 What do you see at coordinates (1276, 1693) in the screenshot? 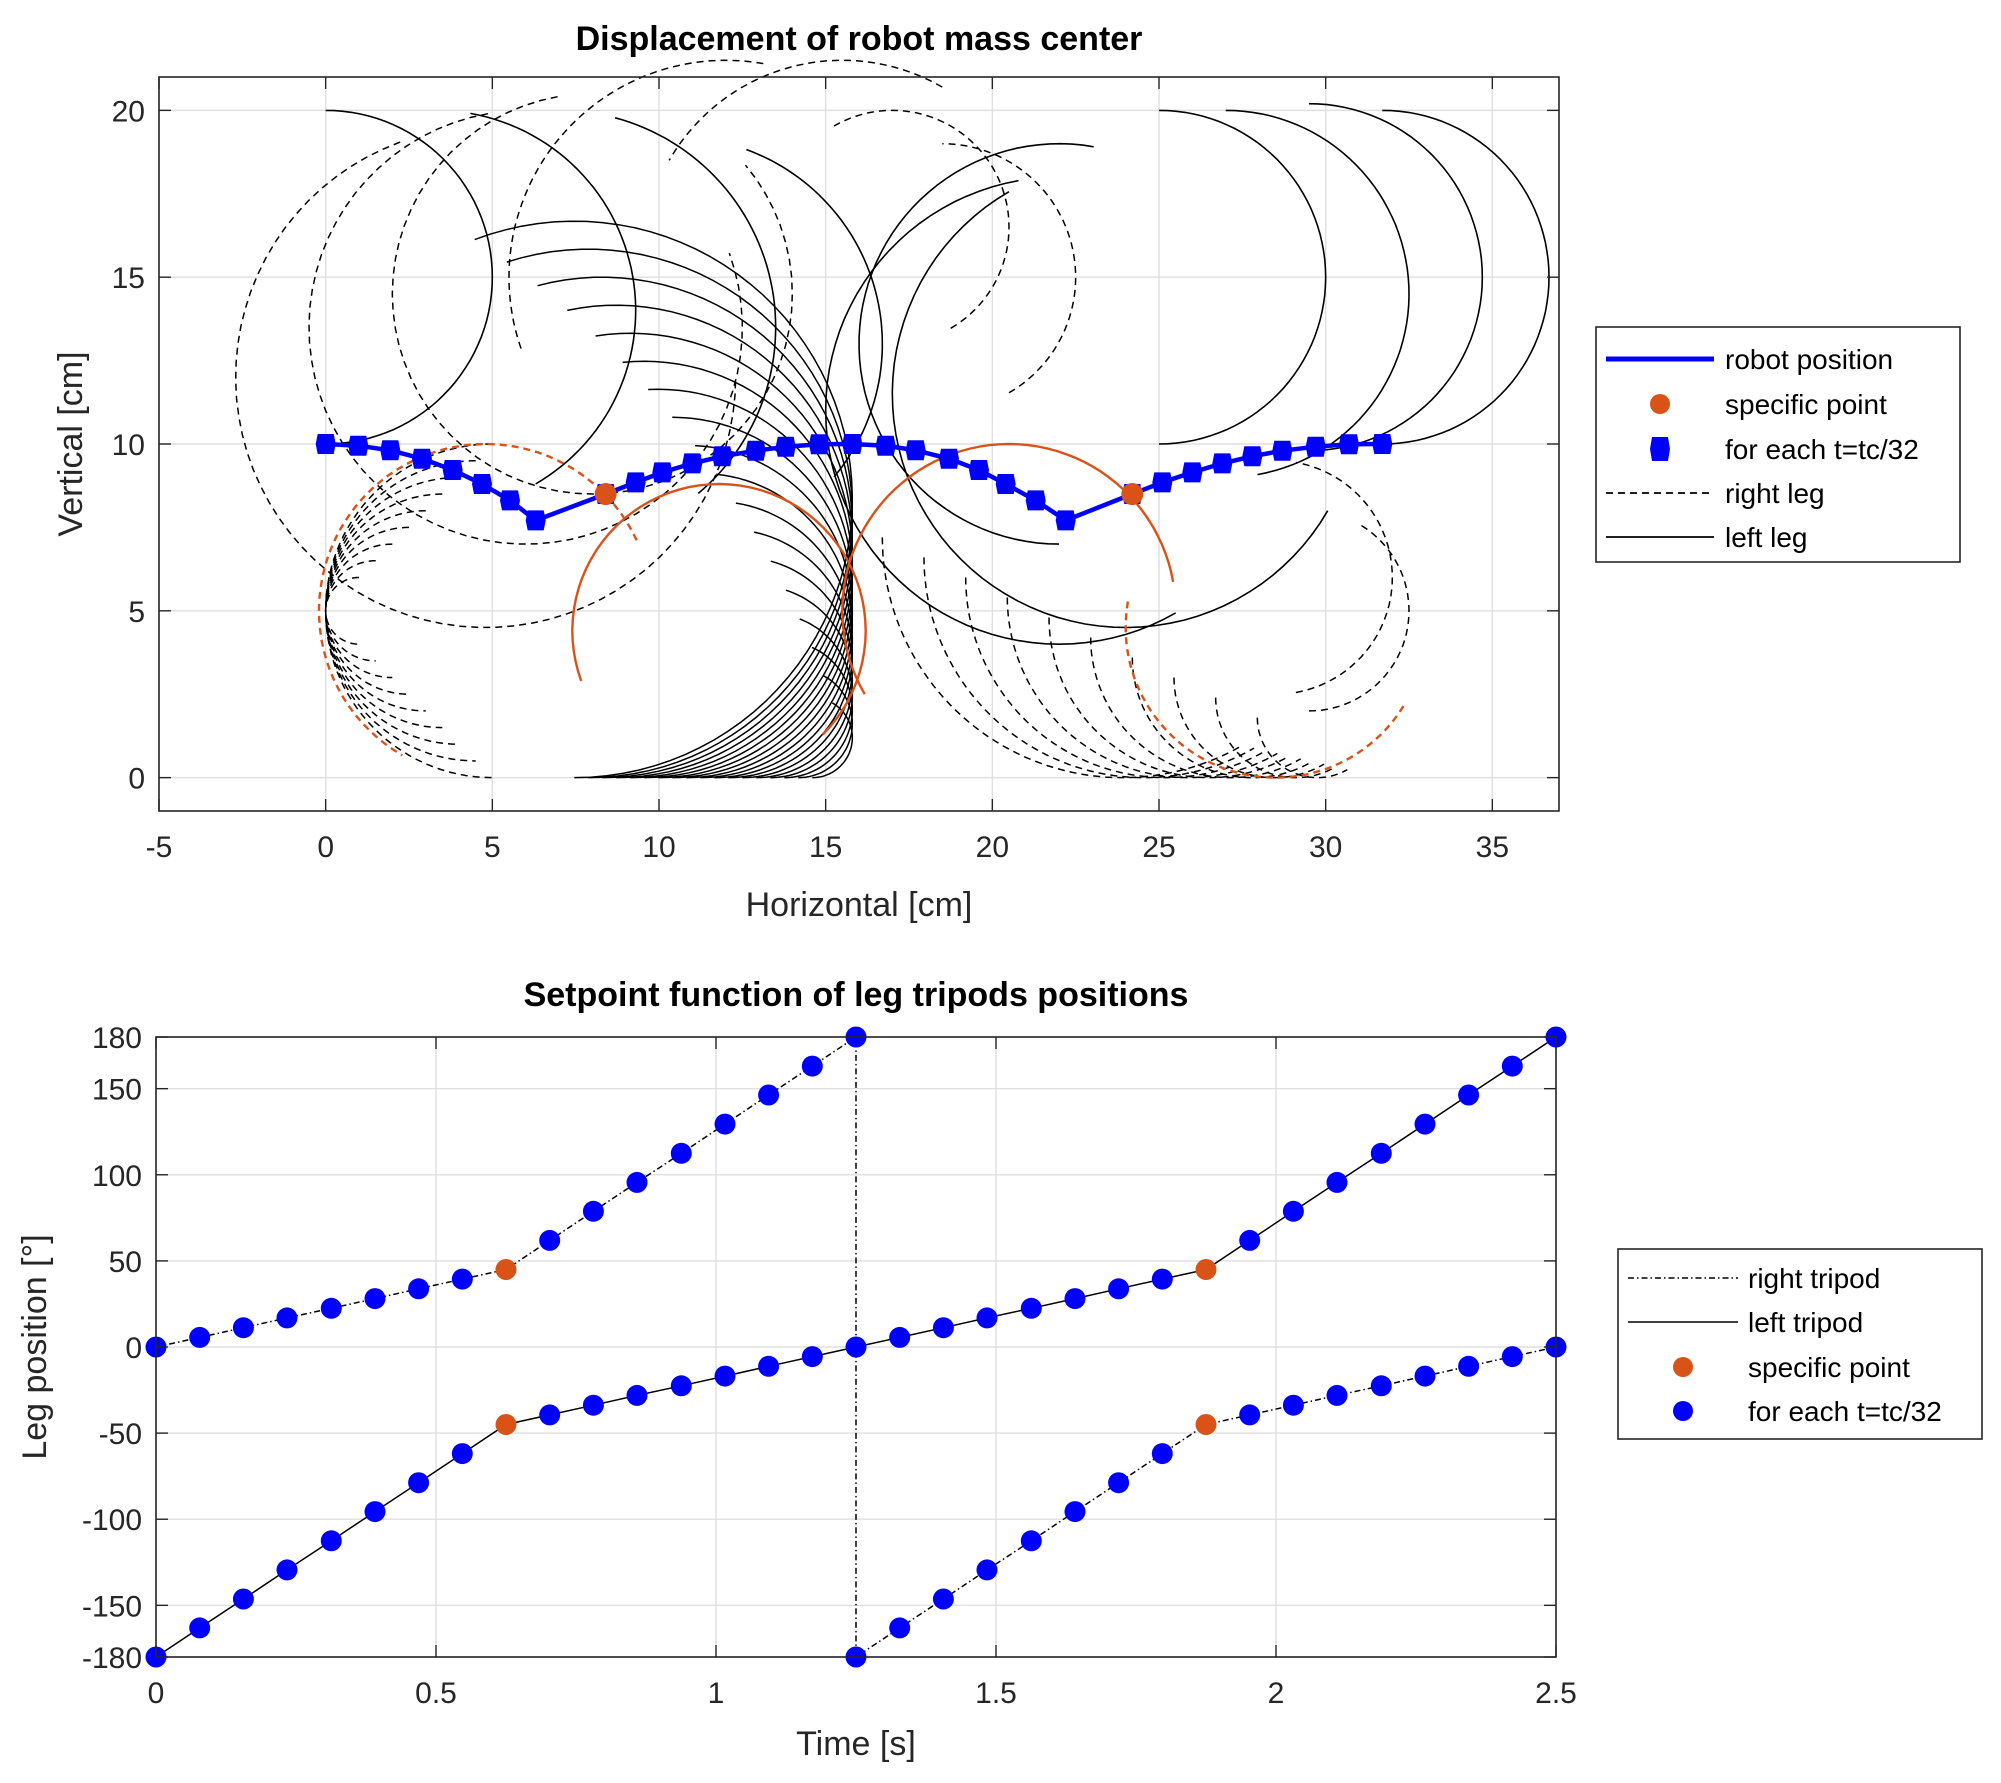
I see `chart2-x-tick-label: 2` at bounding box center [1276, 1693].